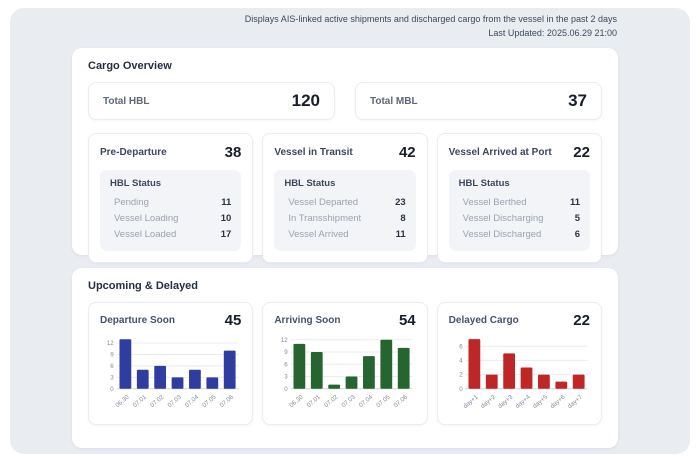  What do you see at coordinates (349, 401) in the screenshot?
I see `svg-text: 07.03` at bounding box center [349, 401].